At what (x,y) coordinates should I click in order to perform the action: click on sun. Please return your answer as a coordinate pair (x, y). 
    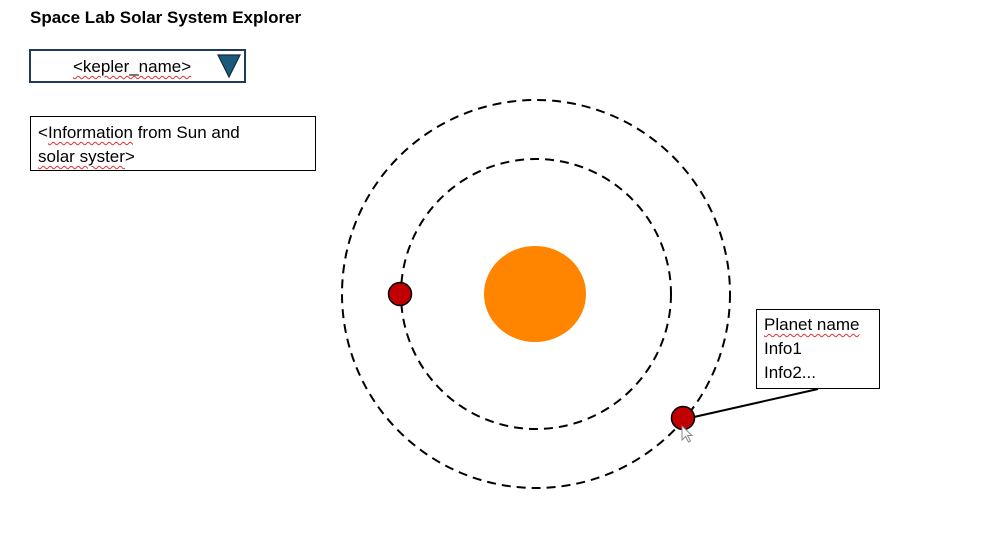
    Looking at the image, I should click on (535, 294).